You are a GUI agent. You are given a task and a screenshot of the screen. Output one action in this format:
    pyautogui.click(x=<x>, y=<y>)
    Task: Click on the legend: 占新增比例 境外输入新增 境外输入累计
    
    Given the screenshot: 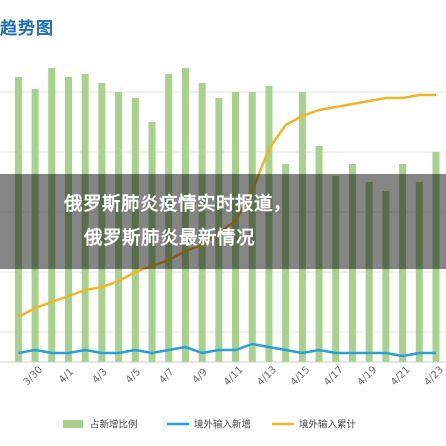 What is the action you would take?
    pyautogui.click(x=210, y=425)
    